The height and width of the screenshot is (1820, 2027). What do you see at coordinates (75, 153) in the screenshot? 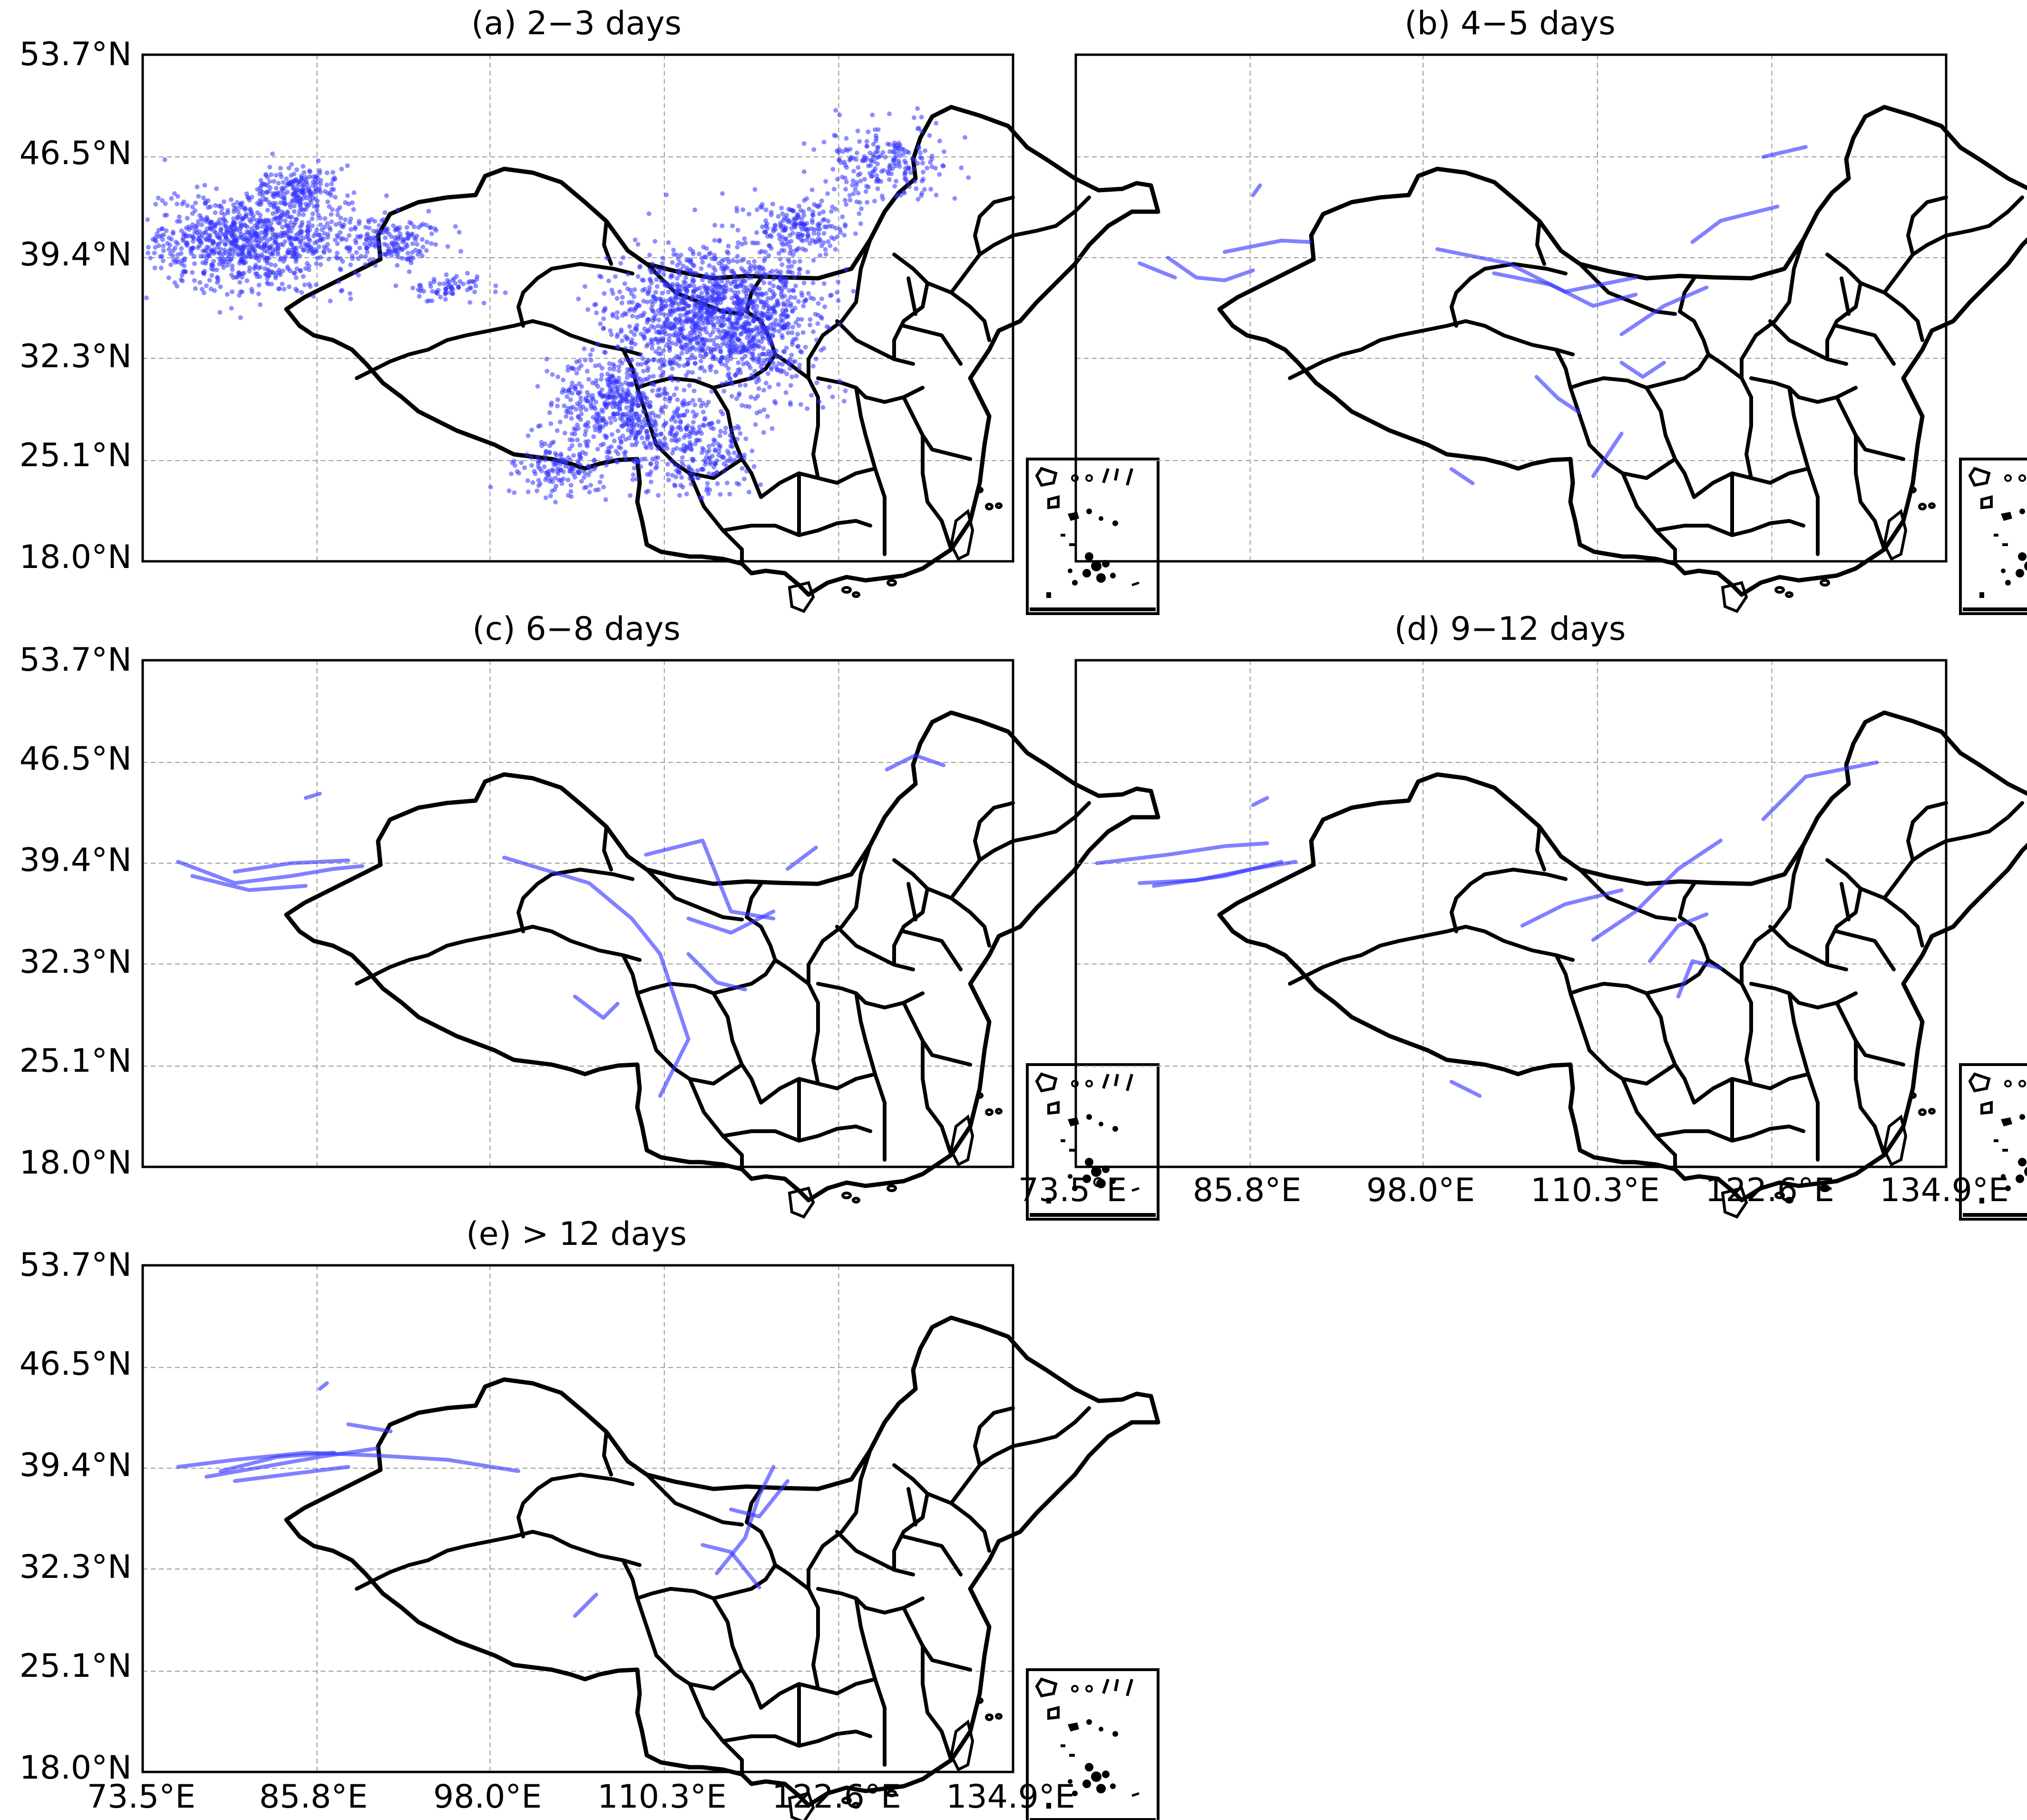
I see `y-tick: 46.5°N` at bounding box center [75, 153].